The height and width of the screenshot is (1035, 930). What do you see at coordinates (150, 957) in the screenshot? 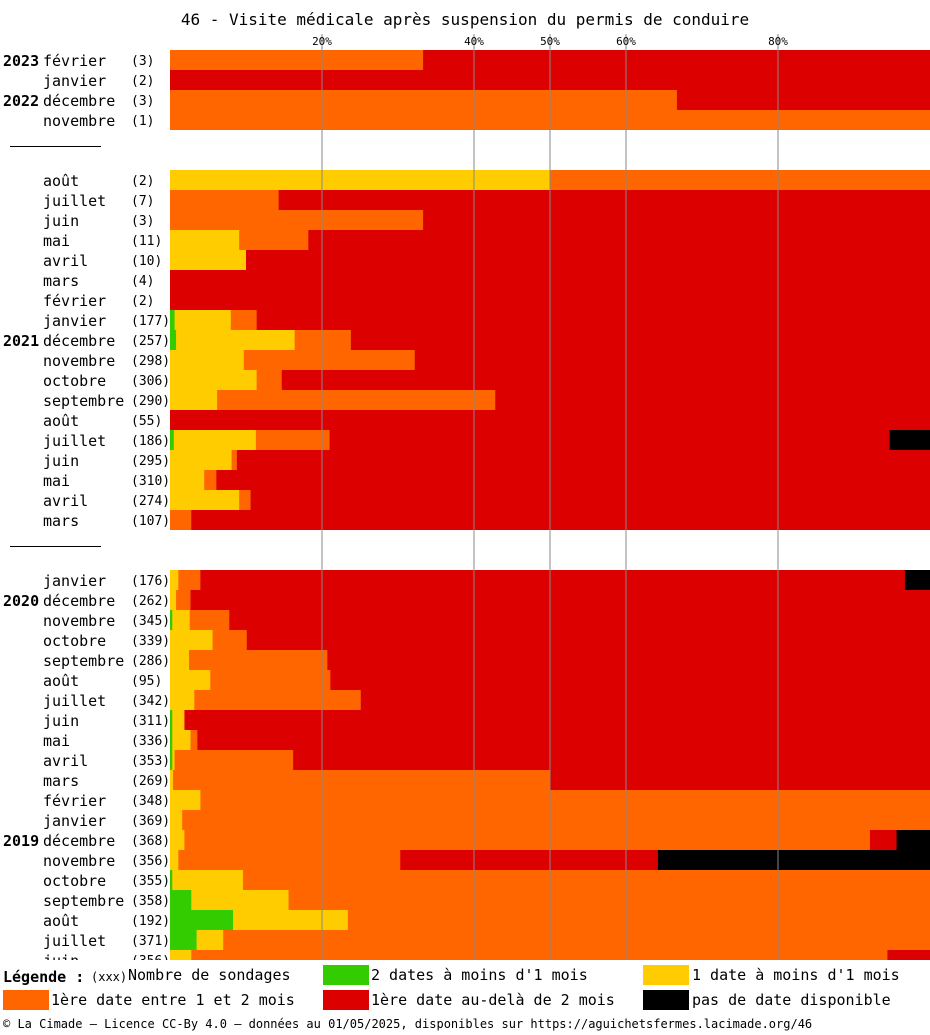
I see `row-count: (356)` at bounding box center [150, 957].